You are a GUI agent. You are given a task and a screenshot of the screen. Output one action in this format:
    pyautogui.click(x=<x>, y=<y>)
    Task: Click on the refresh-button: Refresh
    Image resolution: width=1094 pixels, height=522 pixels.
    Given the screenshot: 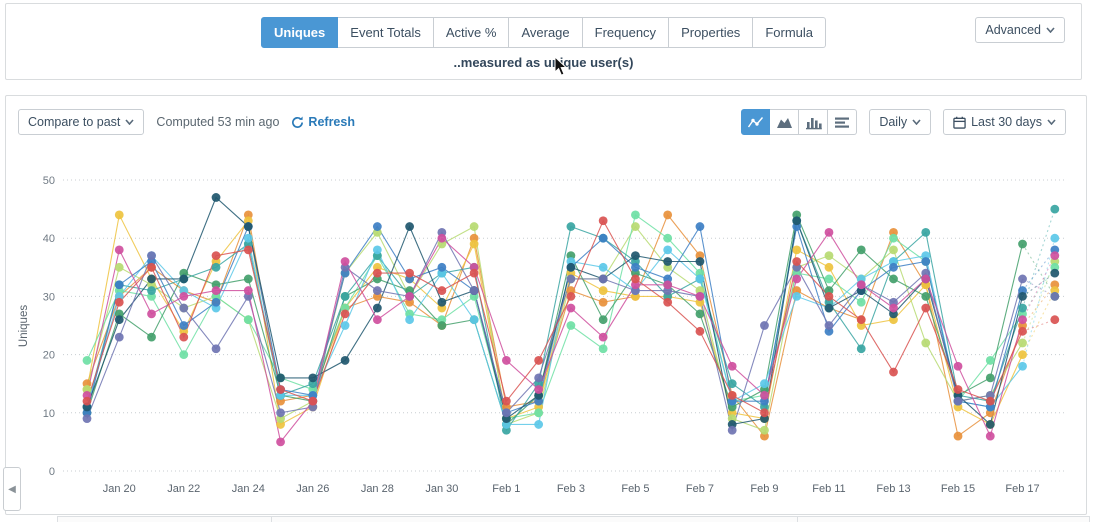 What is the action you would take?
    pyautogui.click(x=323, y=122)
    